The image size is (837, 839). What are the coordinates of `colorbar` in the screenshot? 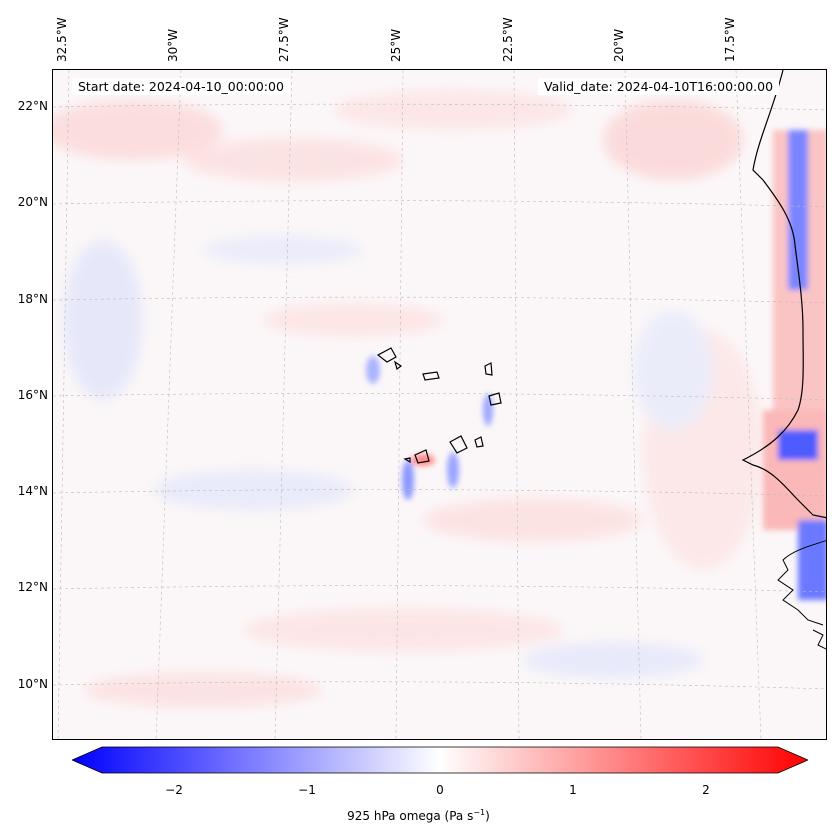 It's located at (440, 760).